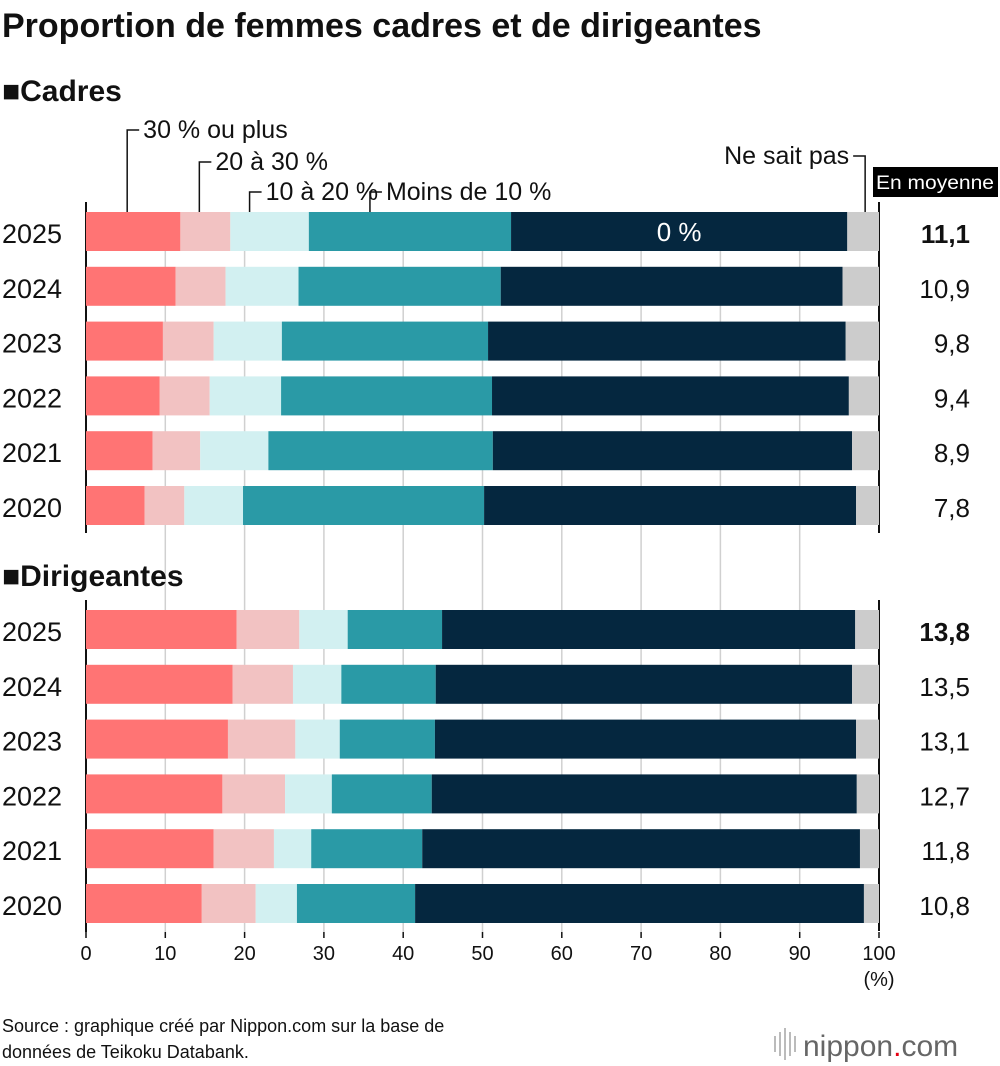 Image resolution: width=1000 pixels, height=1066 pixels. I want to click on x-tick-label: 10, so click(165, 954).